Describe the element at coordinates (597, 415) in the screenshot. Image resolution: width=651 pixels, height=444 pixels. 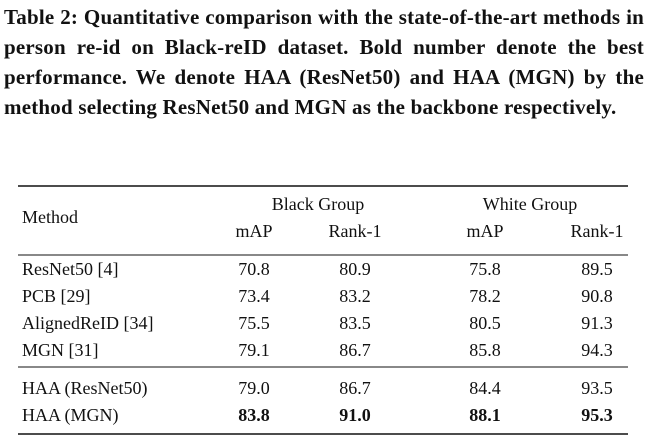
I see `cell-value: 95.3` at that location.